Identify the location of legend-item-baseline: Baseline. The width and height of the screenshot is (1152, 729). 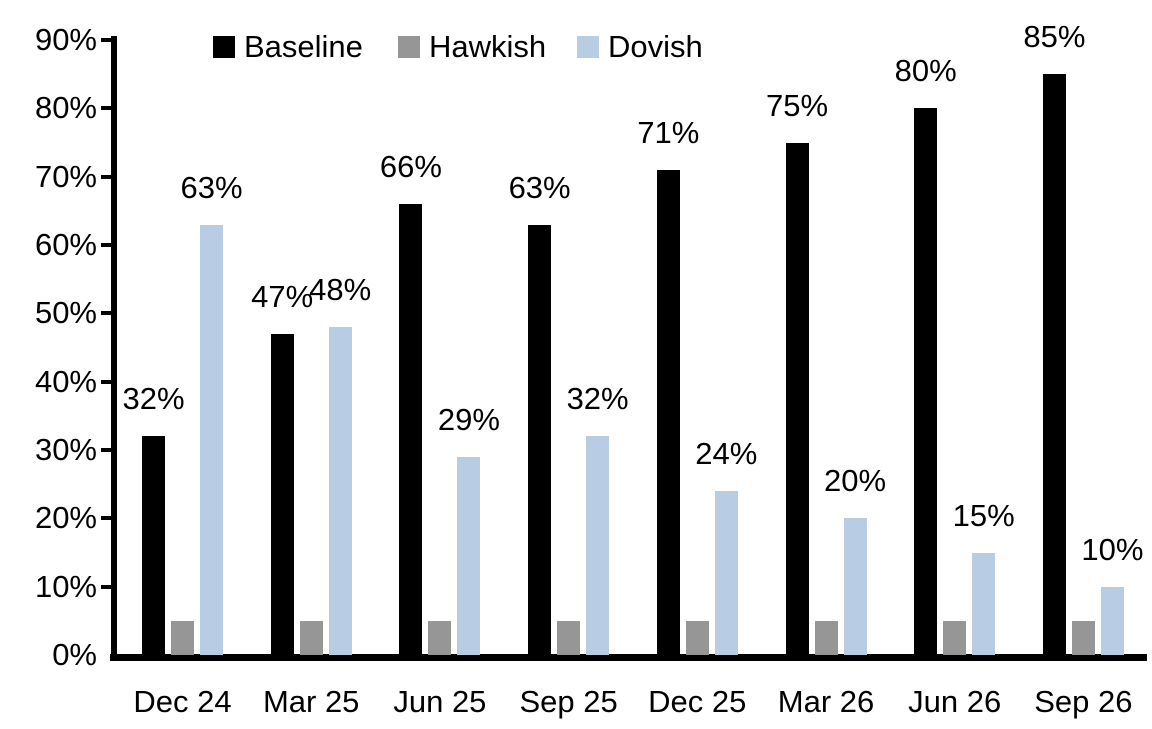
(288, 46).